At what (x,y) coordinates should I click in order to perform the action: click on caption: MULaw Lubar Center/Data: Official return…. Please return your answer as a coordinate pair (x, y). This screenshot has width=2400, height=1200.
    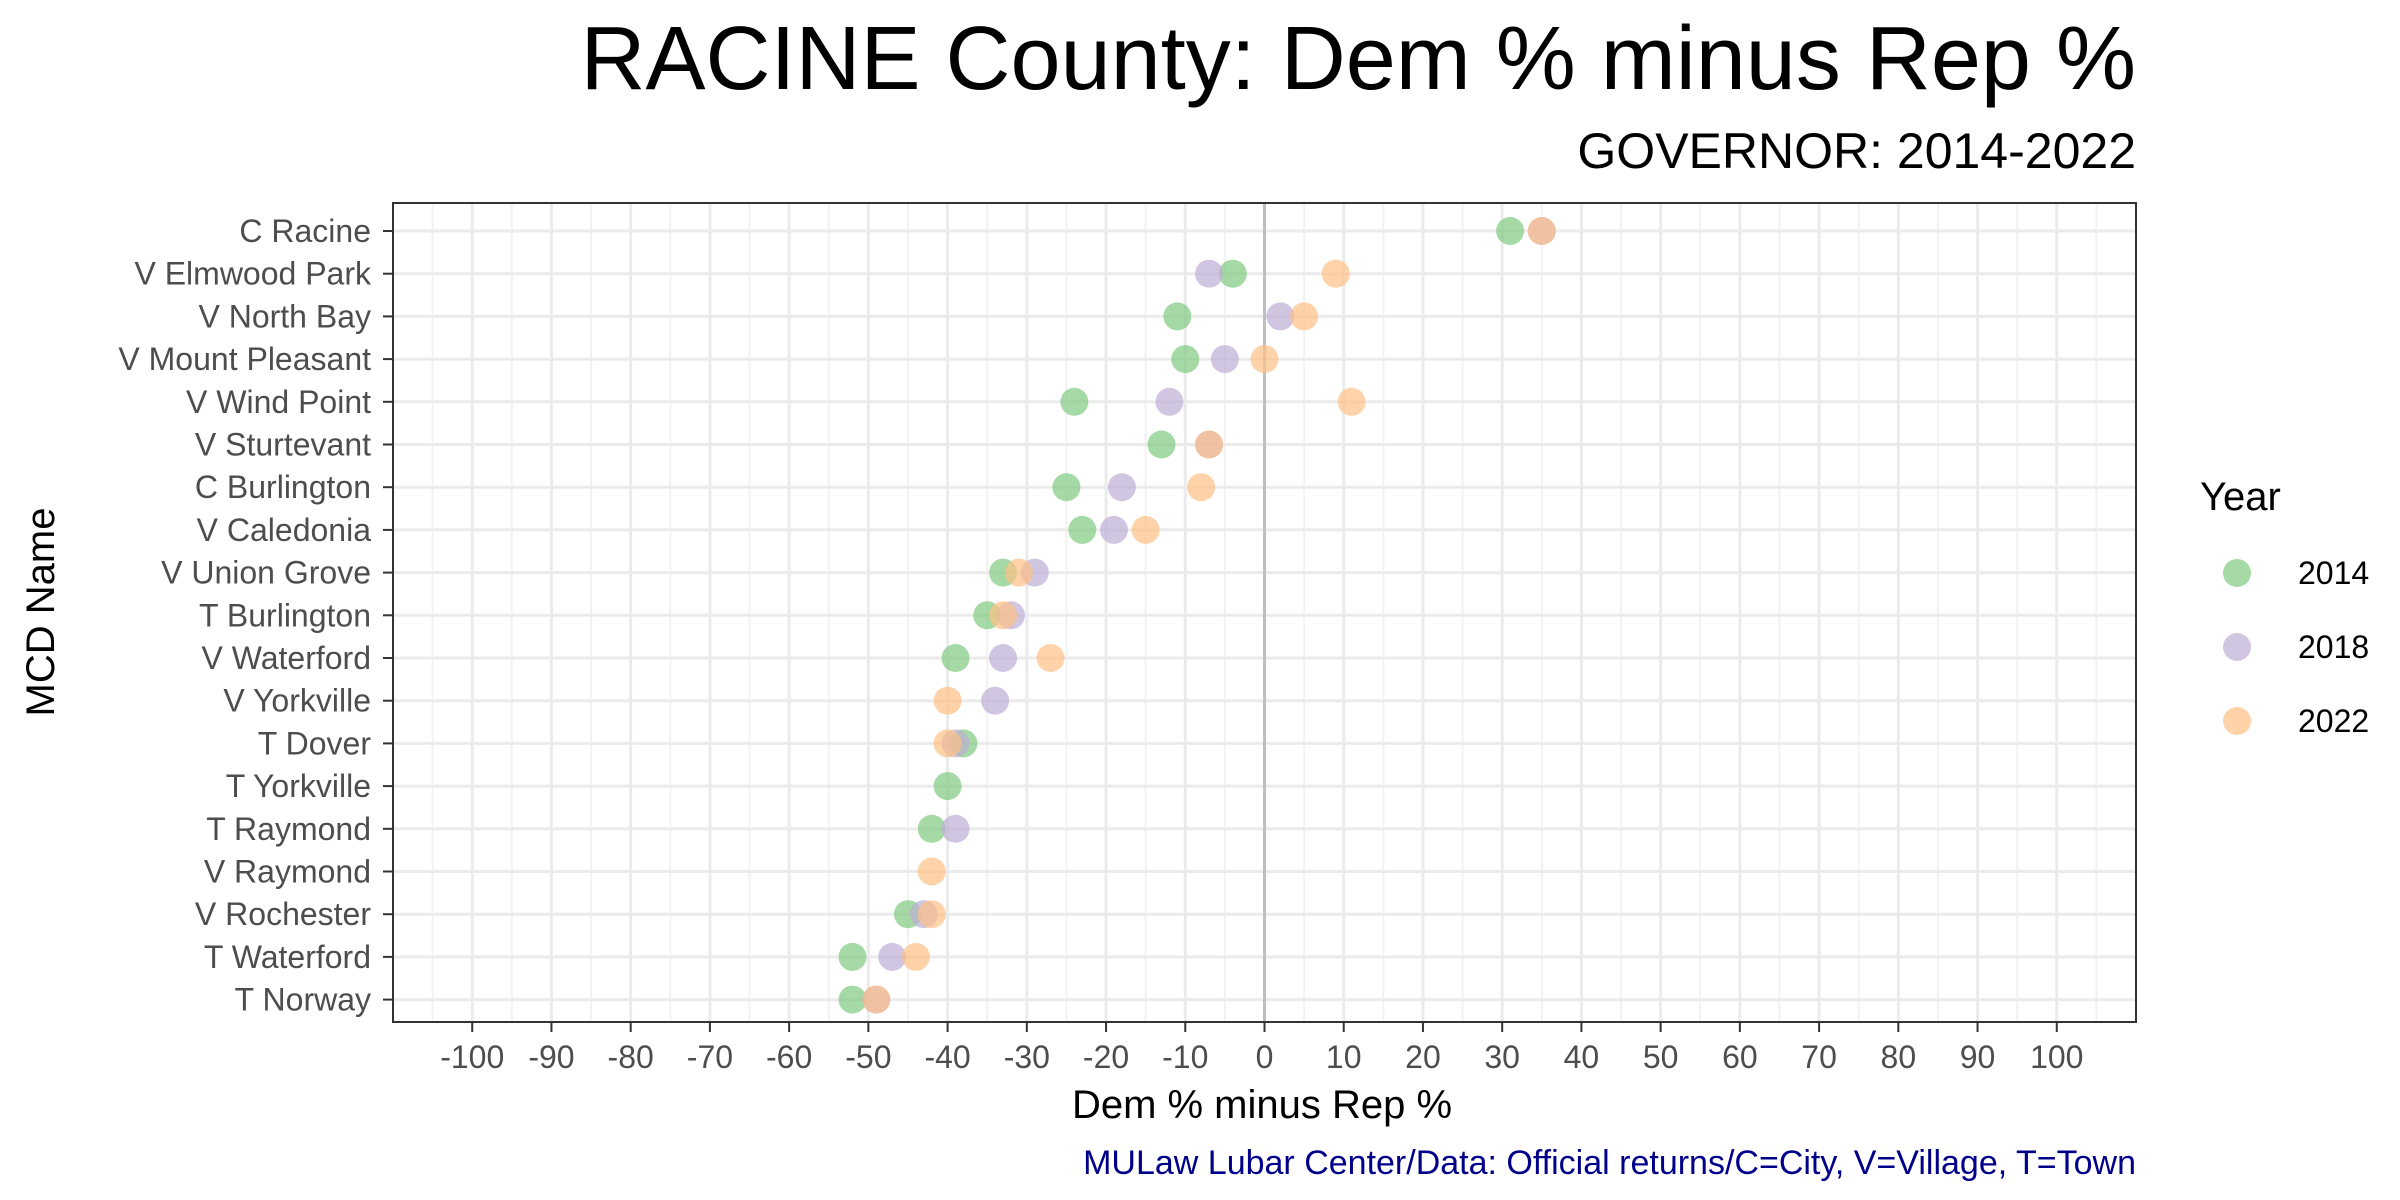
    Looking at the image, I should click on (1609, 1163).